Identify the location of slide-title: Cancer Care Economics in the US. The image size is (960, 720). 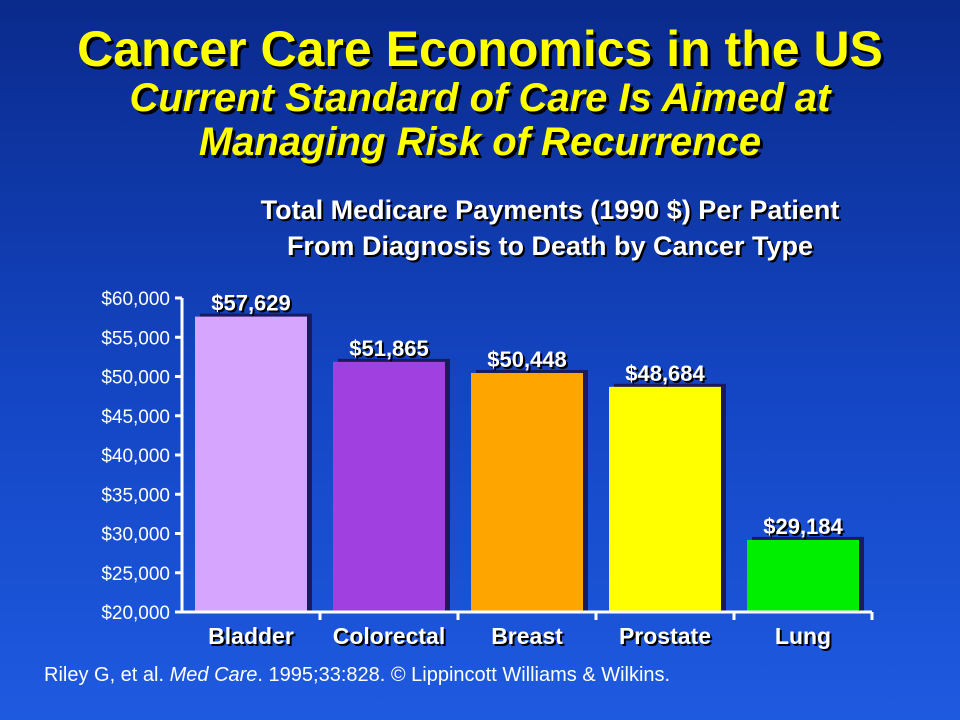
(480, 49).